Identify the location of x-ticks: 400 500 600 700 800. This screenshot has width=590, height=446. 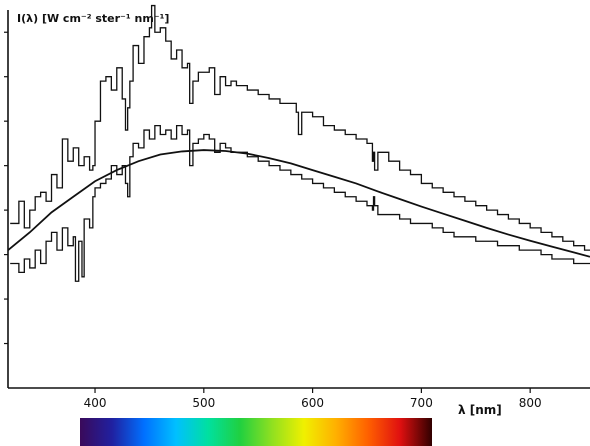
(313, 399).